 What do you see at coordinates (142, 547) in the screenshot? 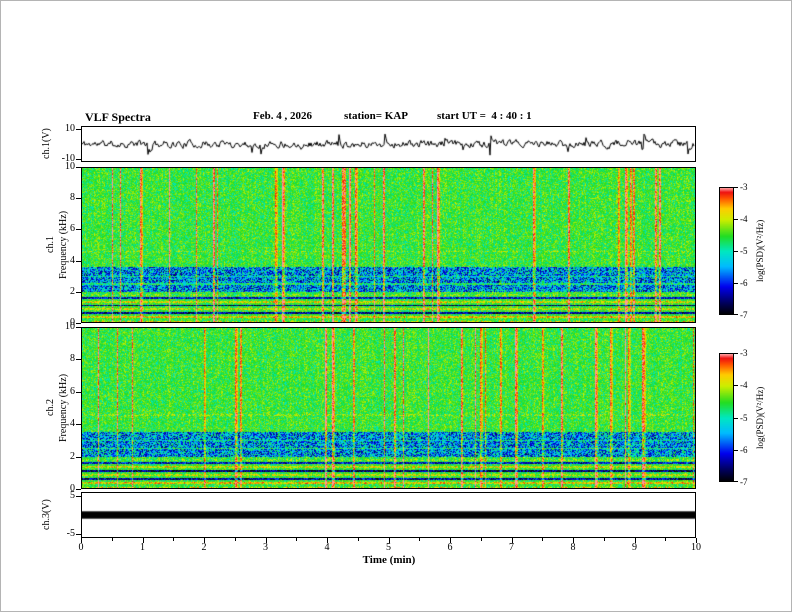
I see `x-tick-label: 1` at bounding box center [142, 547].